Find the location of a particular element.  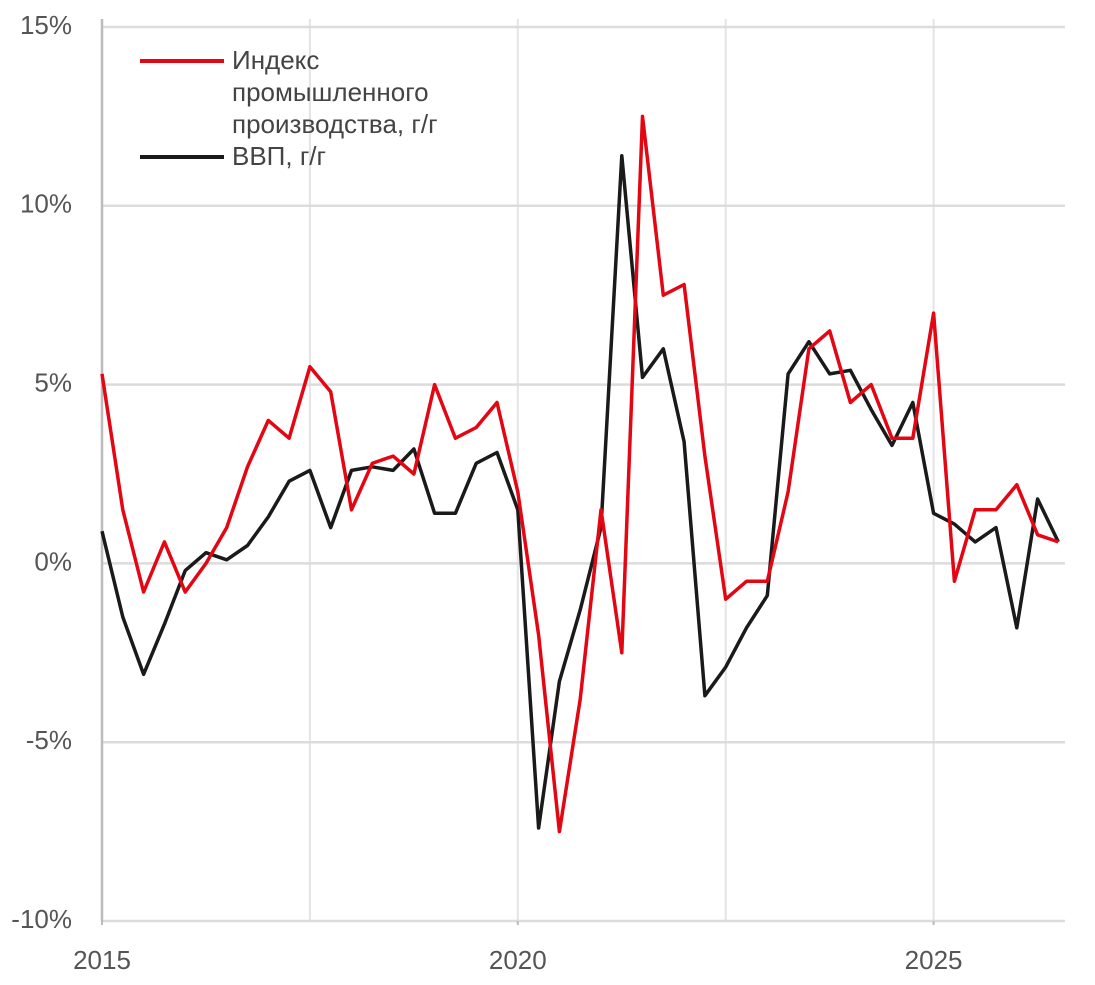

y-tick-label: 10% is located at coordinates (46, 204).